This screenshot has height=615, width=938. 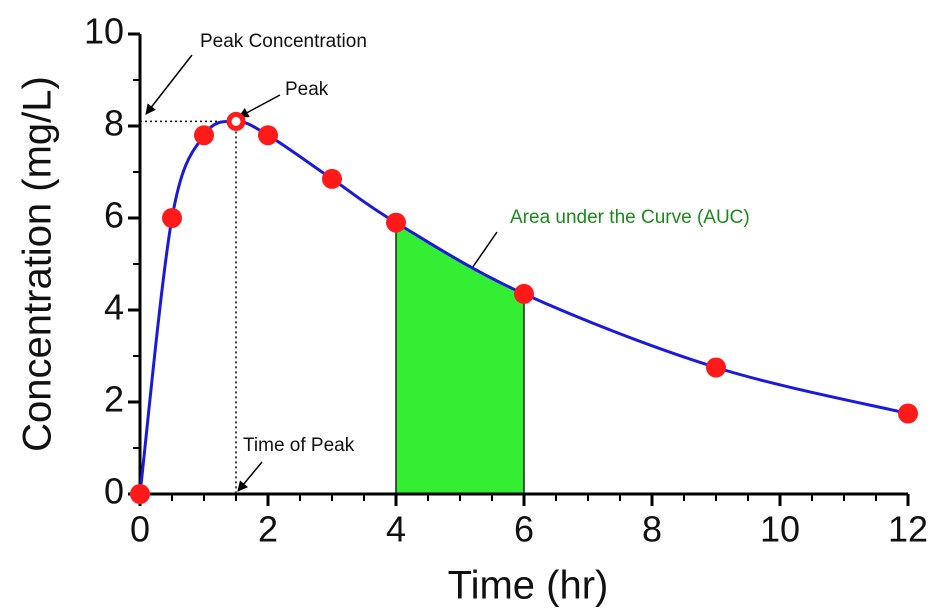 I want to click on y-tick-label: 0, so click(x=114, y=491).